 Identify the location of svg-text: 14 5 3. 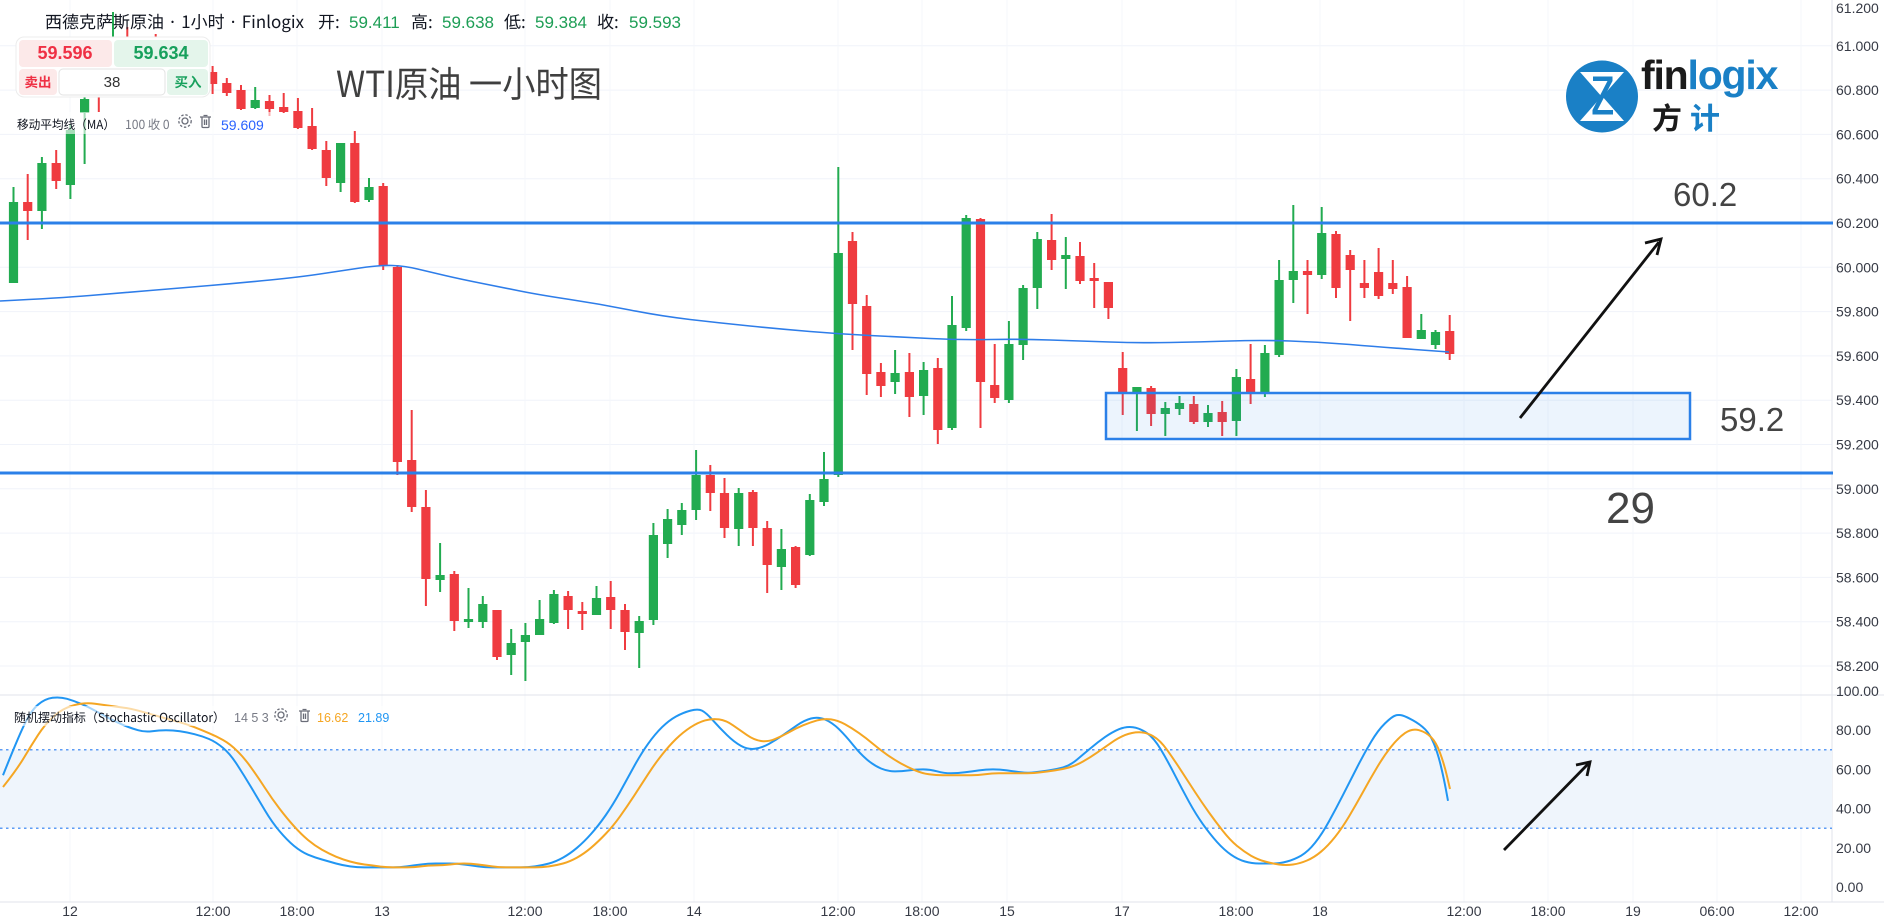
(251, 718).